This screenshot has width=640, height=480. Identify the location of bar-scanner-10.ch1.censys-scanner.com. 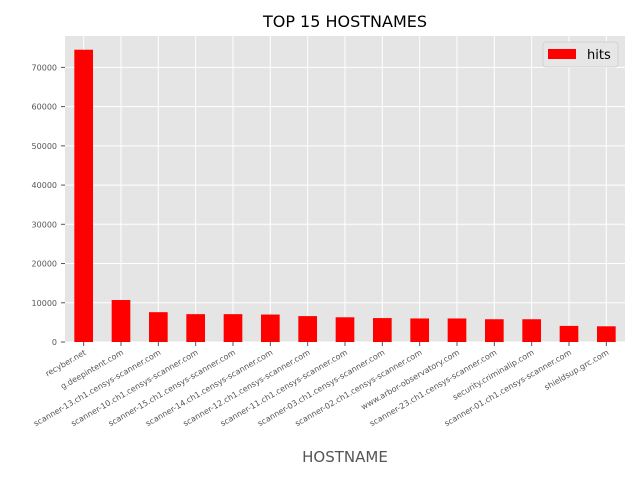
(195, 328).